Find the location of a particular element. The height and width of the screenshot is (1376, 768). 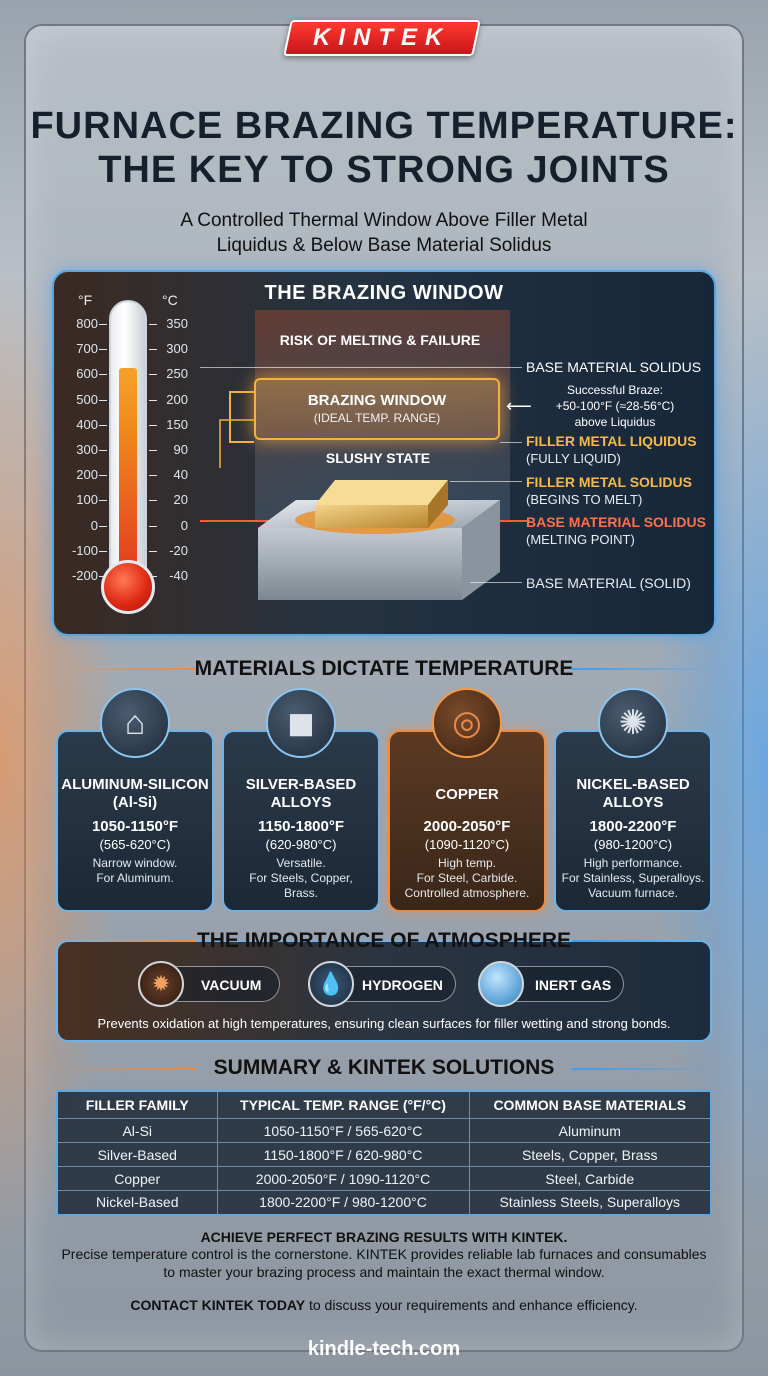

material-card-nickel is located at coordinates (633, 821).